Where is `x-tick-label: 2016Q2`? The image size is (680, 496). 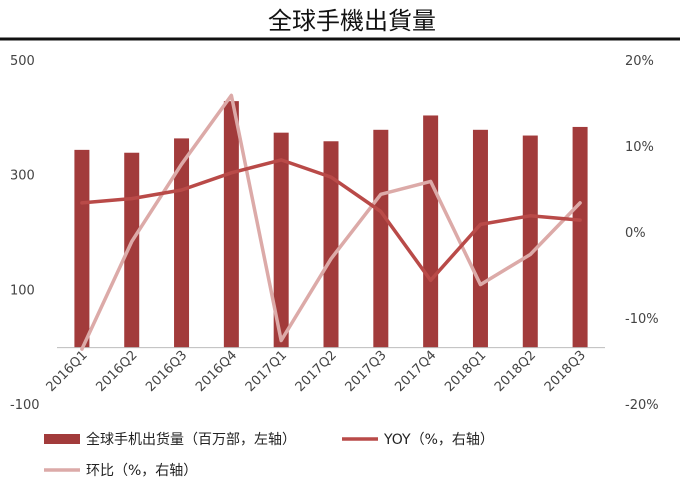 x-tick-label: 2016Q2 is located at coordinates (116, 371).